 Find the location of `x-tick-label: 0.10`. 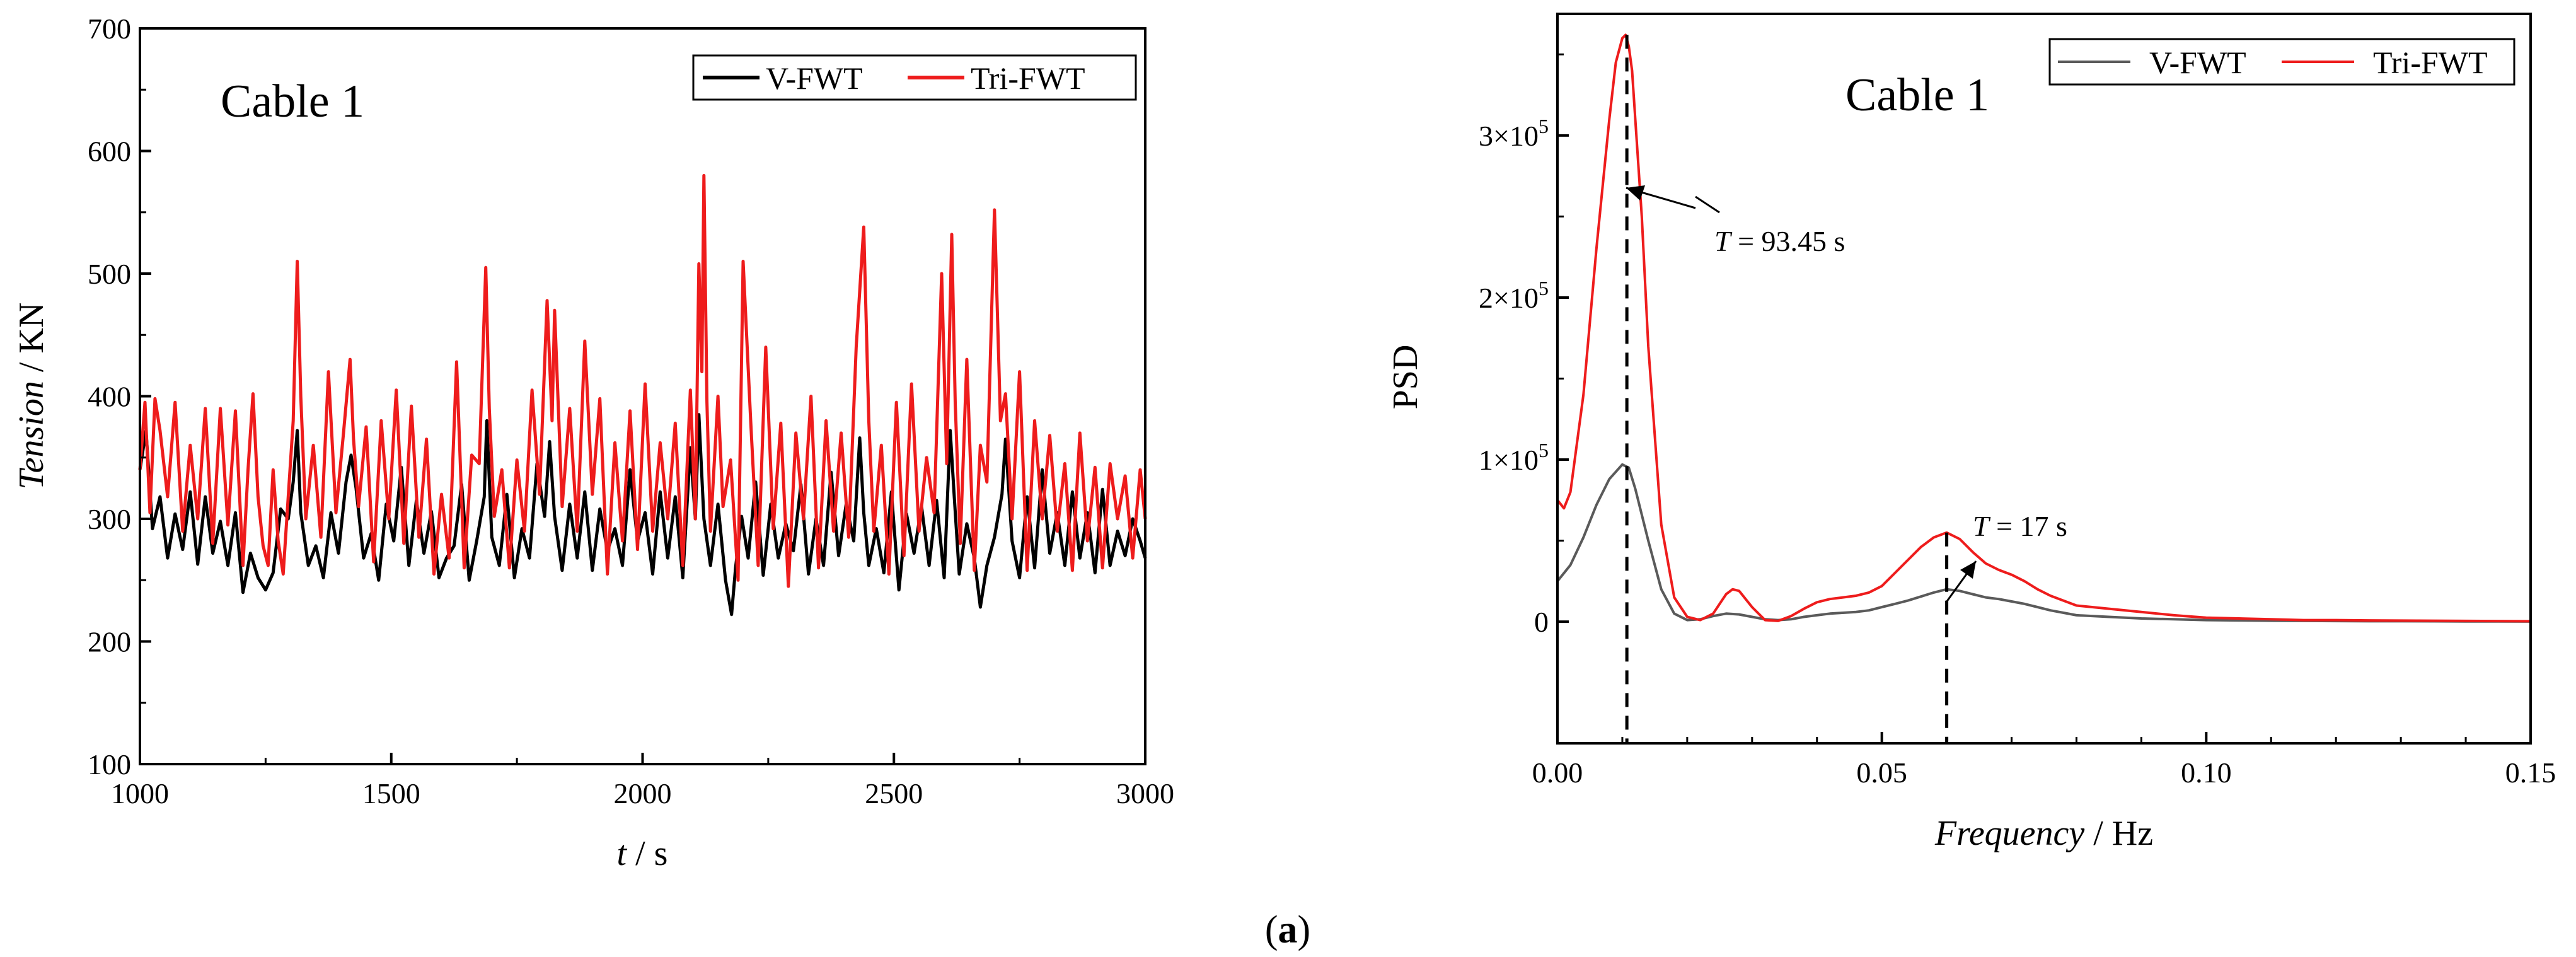

x-tick-label: 0.10 is located at coordinates (2207, 773).